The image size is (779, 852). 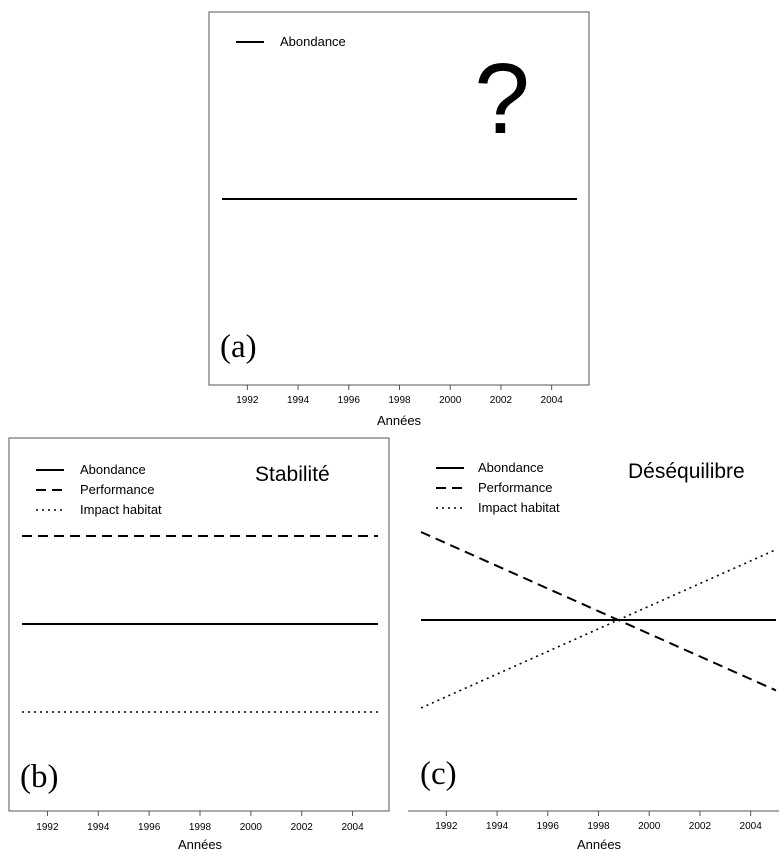 I want to click on panel-c-series, so click(x=598, y=620).